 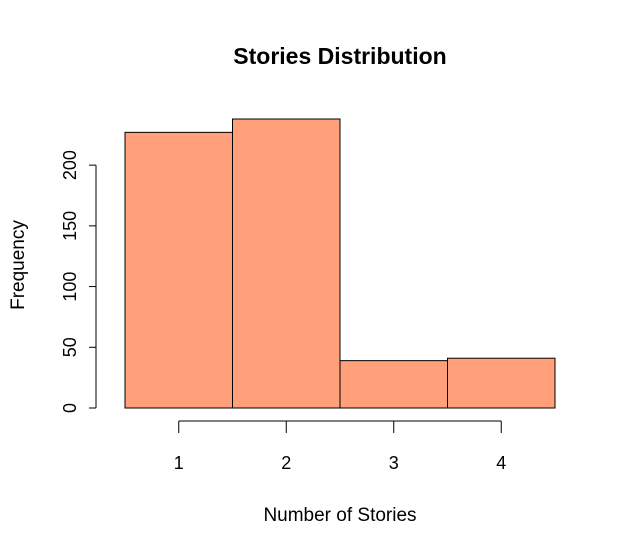 I want to click on y-tick-label-100: 100, so click(x=70, y=287).